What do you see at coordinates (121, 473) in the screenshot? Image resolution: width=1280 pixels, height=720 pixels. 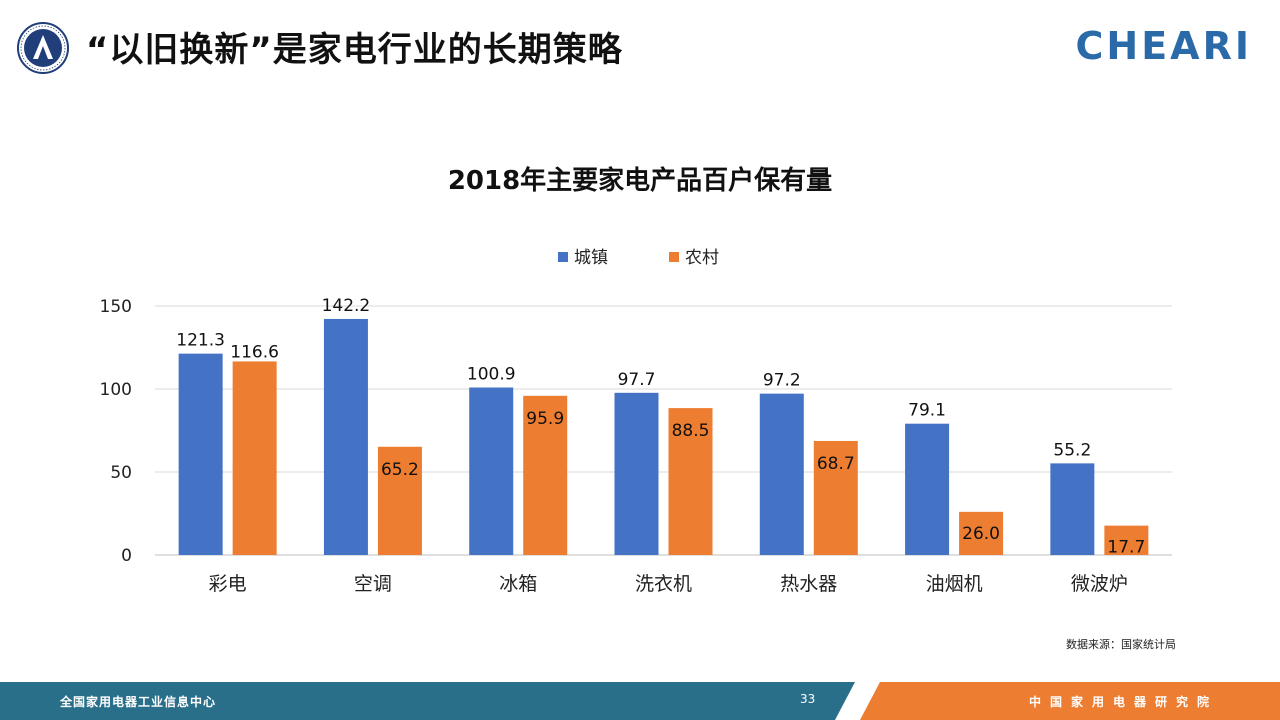 I see `y-tick-label: 50` at bounding box center [121, 473].